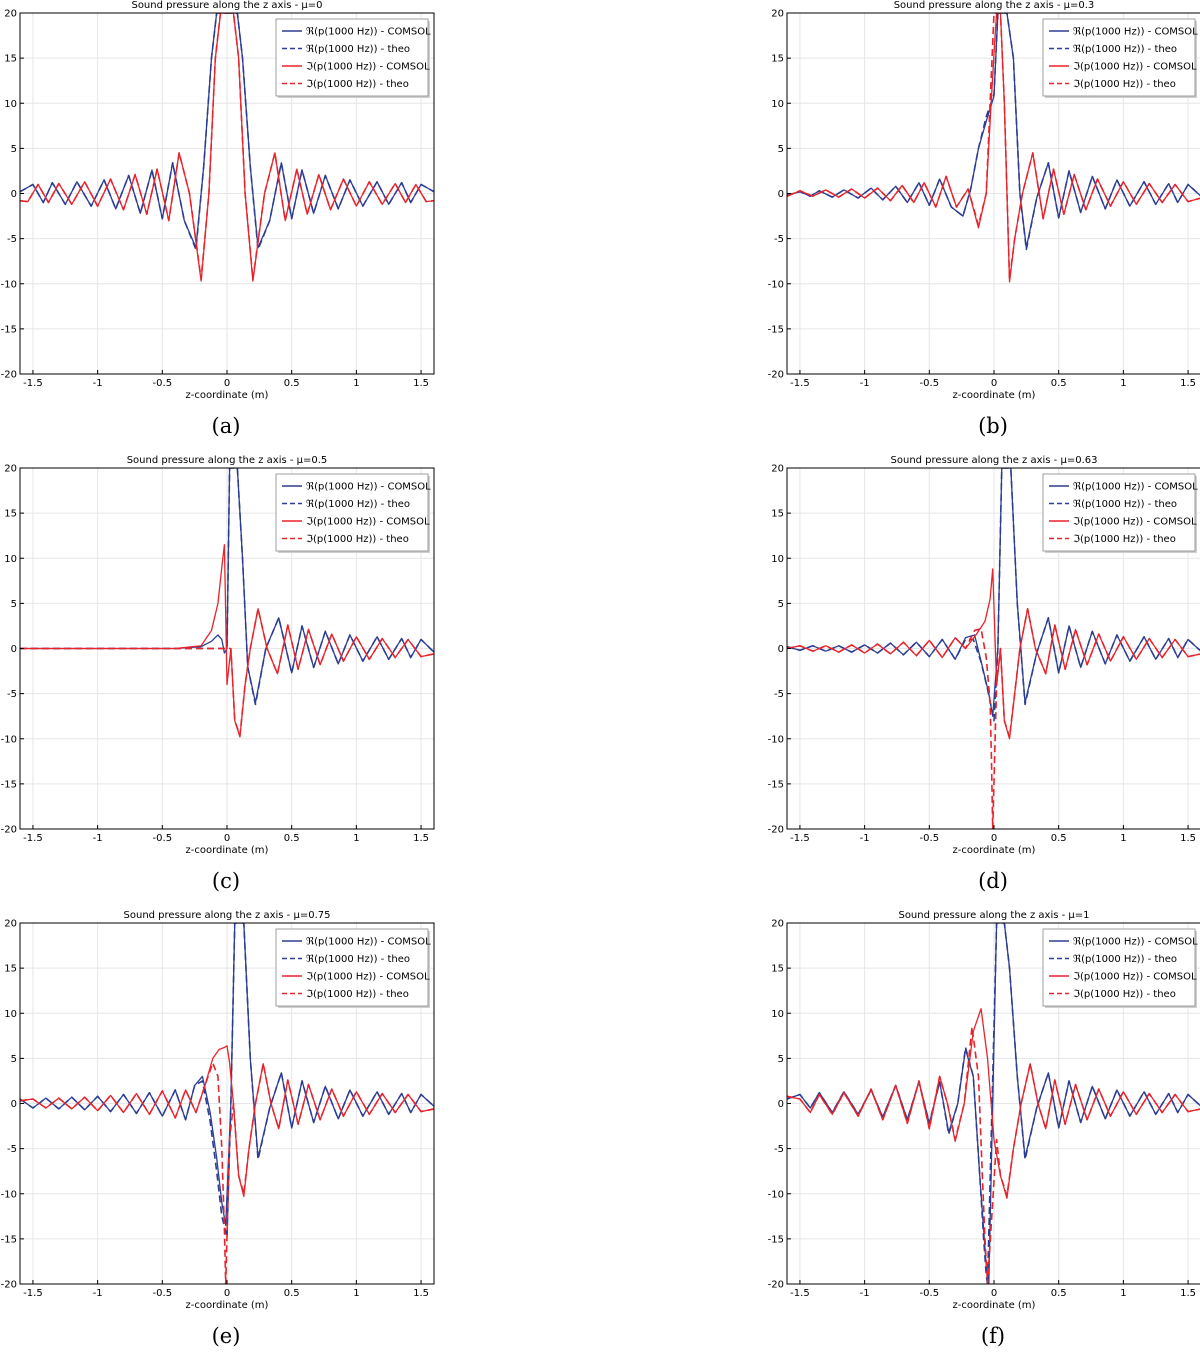 This screenshot has width=1200, height=1359. Describe the element at coordinates (993, 426) in the screenshot. I see `panel-caption: (b)` at that location.